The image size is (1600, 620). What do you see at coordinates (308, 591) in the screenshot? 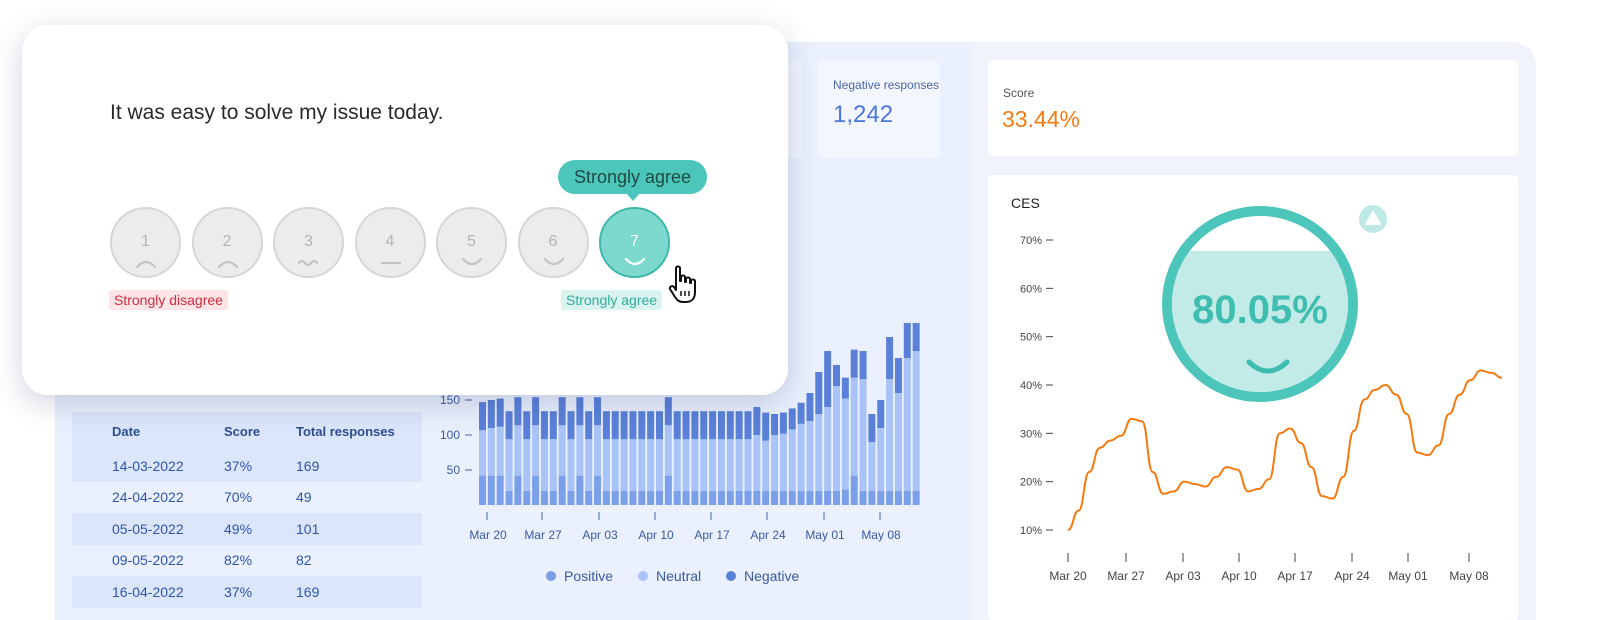
I see `cell-total: 169` at bounding box center [308, 591].